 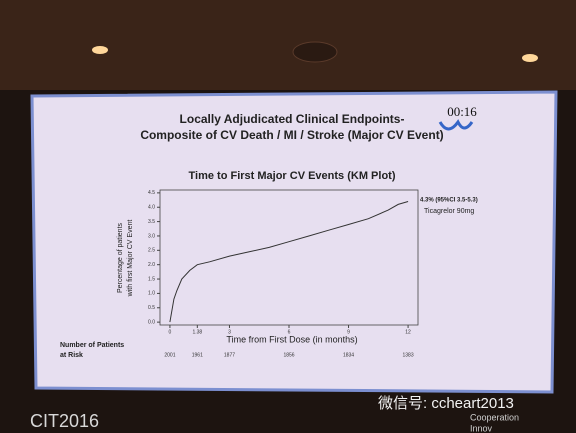 I want to click on timer: 00:16, so click(x=462, y=111).